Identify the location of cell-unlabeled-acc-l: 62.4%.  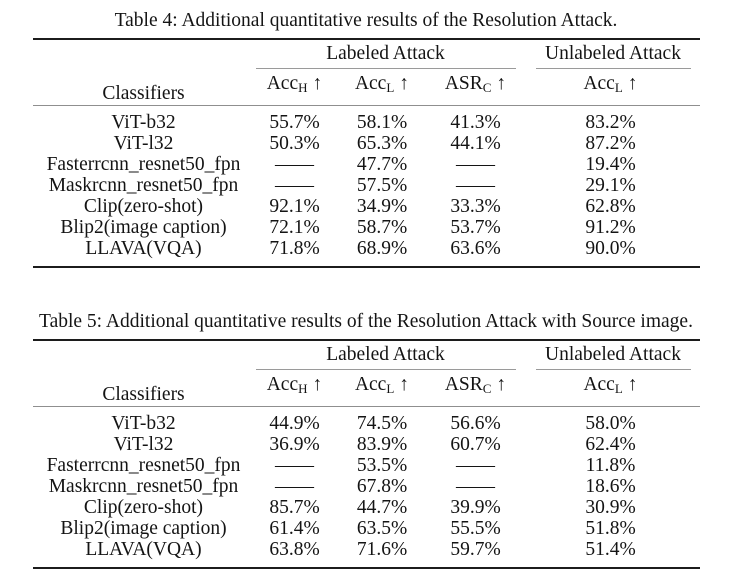
(610, 444).